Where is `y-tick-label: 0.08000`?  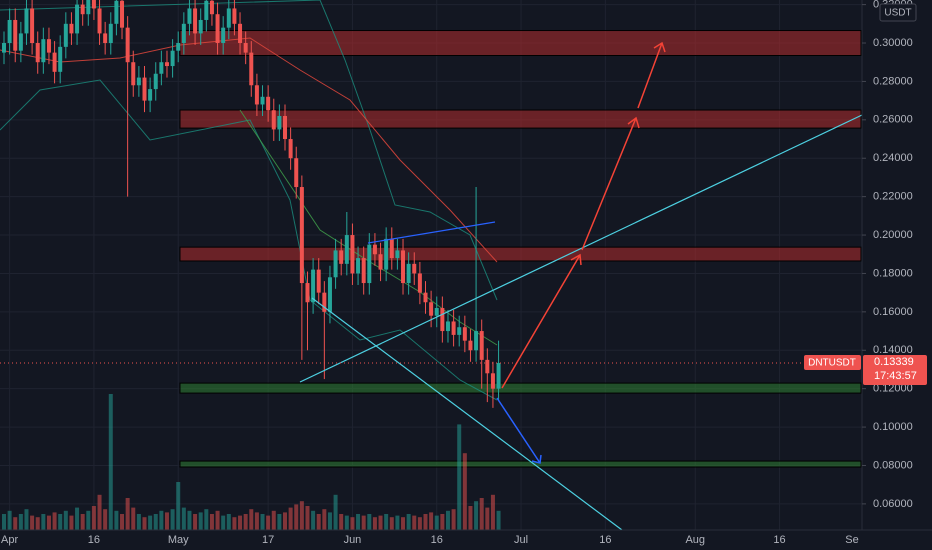
y-tick-label: 0.08000 is located at coordinates (893, 465).